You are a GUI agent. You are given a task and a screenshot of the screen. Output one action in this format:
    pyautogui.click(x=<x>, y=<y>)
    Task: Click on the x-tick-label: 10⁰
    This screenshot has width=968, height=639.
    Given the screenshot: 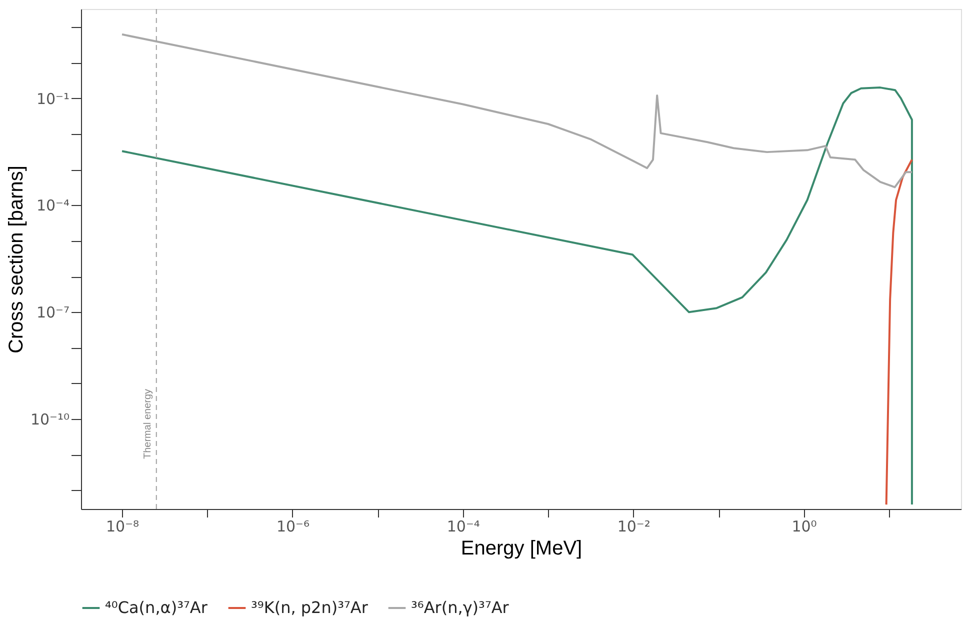 What is the action you would take?
    pyautogui.click(x=804, y=527)
    